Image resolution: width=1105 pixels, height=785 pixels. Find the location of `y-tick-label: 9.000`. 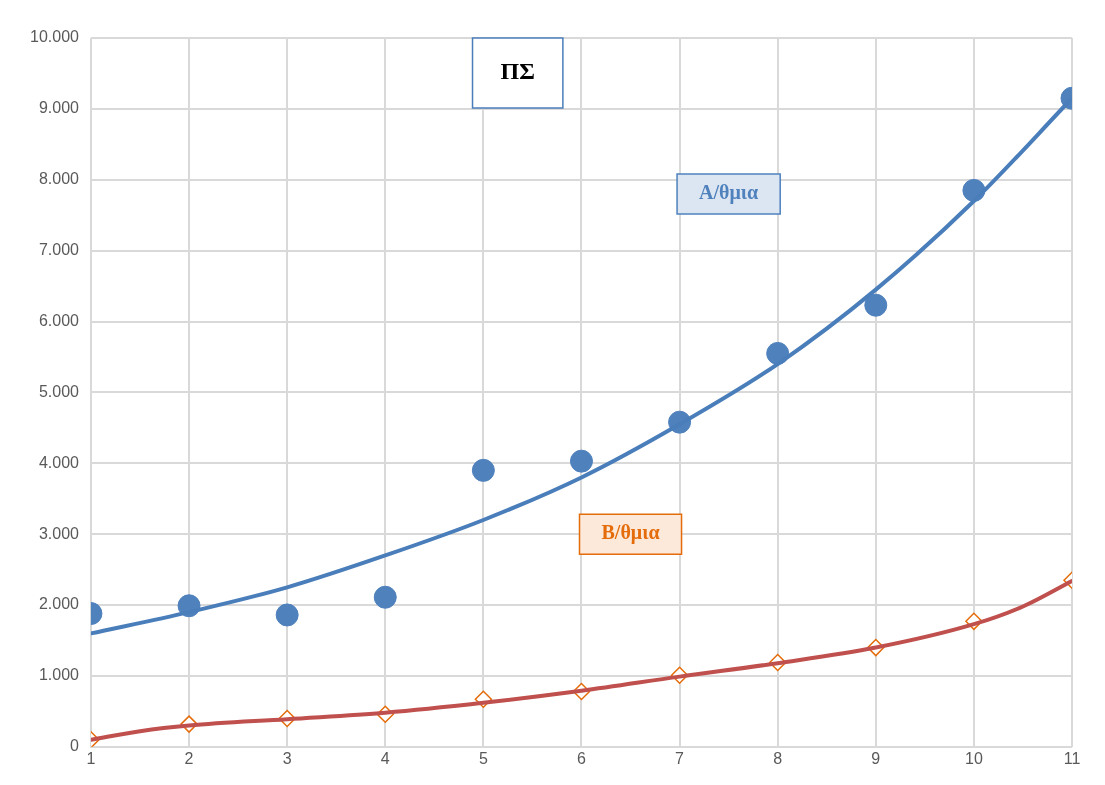

y-tick-label: 9.000 is located at coordinates (59, 108).